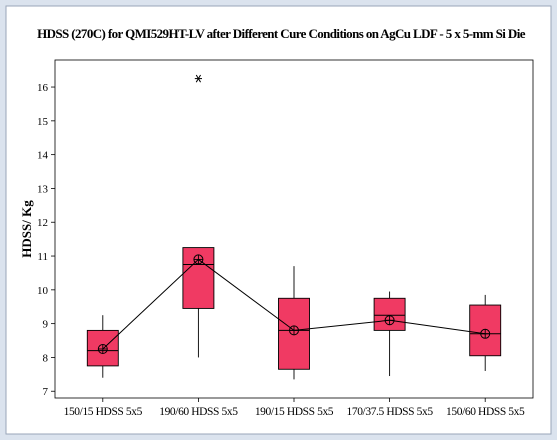 The height and width of the screenshot is (440, 557). Describe the element at coordinates (43, 122) in the screenshot. I see `y-tick-label: 15` at that location.